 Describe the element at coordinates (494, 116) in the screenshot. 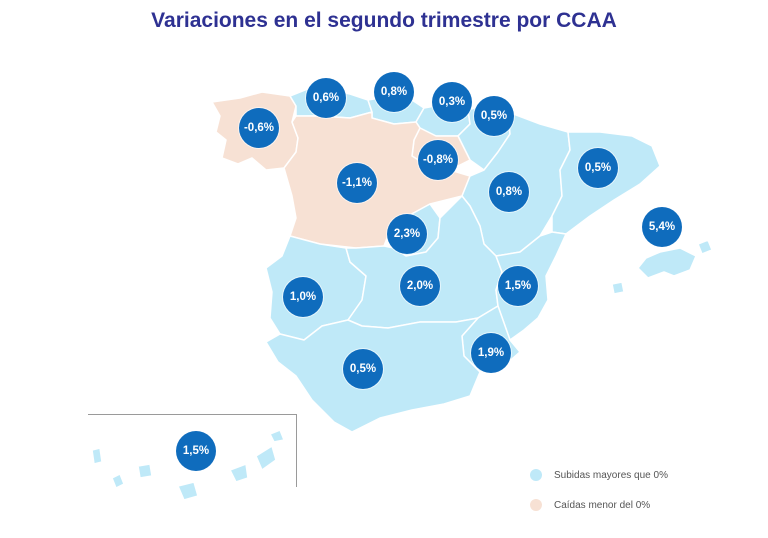

I see `value-bubble-navarra: 0,5%` at that location.